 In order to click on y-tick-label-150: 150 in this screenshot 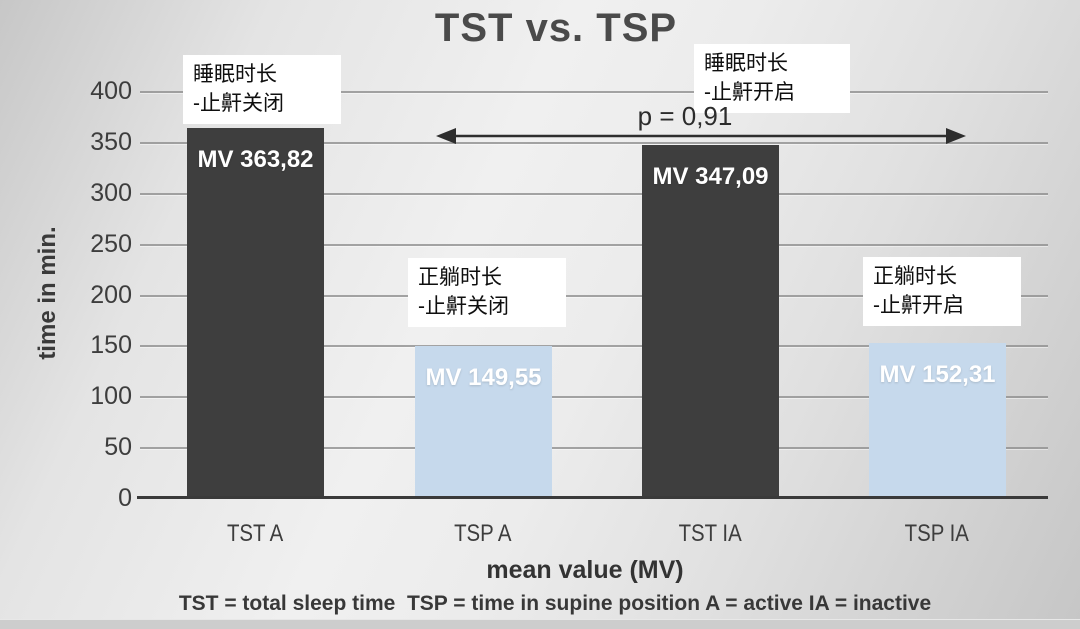, I will do `click(111, 345)`.